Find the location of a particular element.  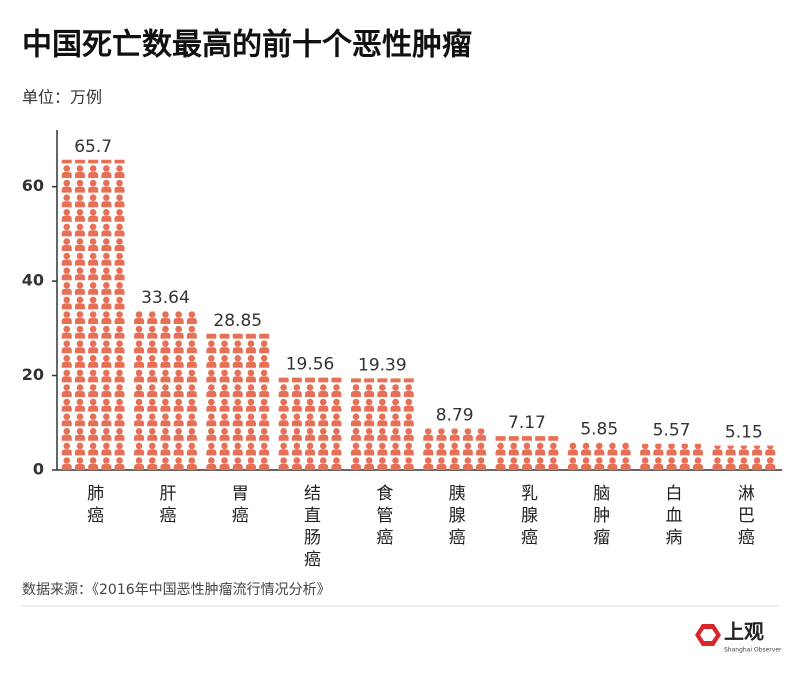

y-tick-label: 40 is located at coordinates (33, 280).